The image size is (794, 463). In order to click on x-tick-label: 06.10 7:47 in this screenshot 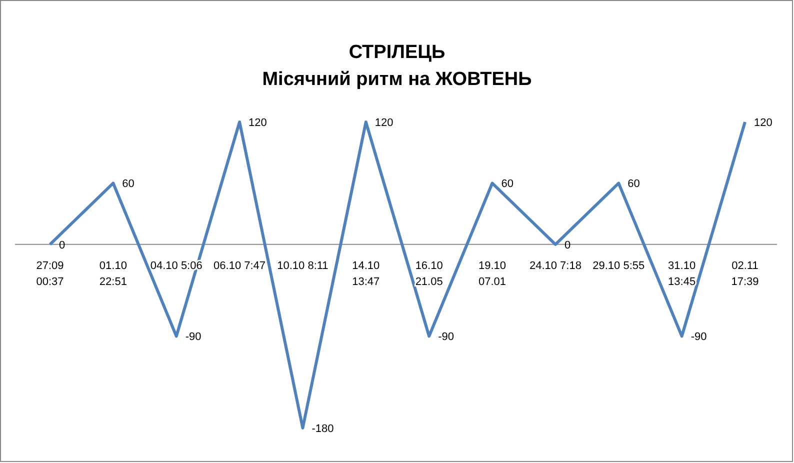, I will do `click(240, 266)`.